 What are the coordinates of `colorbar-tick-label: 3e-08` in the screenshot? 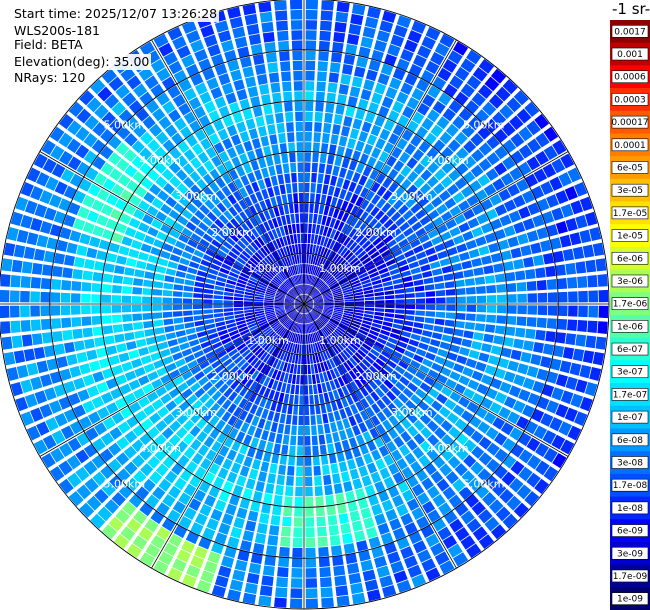 It's located at (630, 464).